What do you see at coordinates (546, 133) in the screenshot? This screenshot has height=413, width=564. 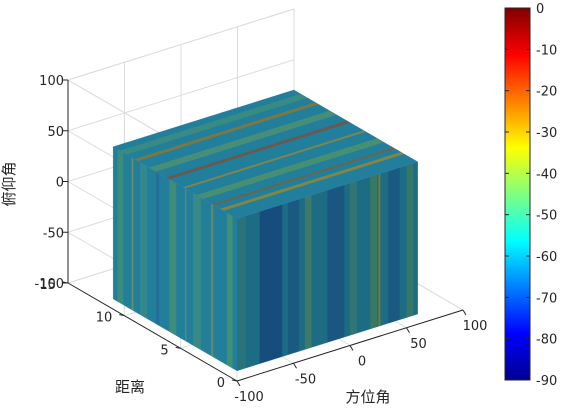 I see `colorbar-tick-label: -30` at bounding box center [546, 133].